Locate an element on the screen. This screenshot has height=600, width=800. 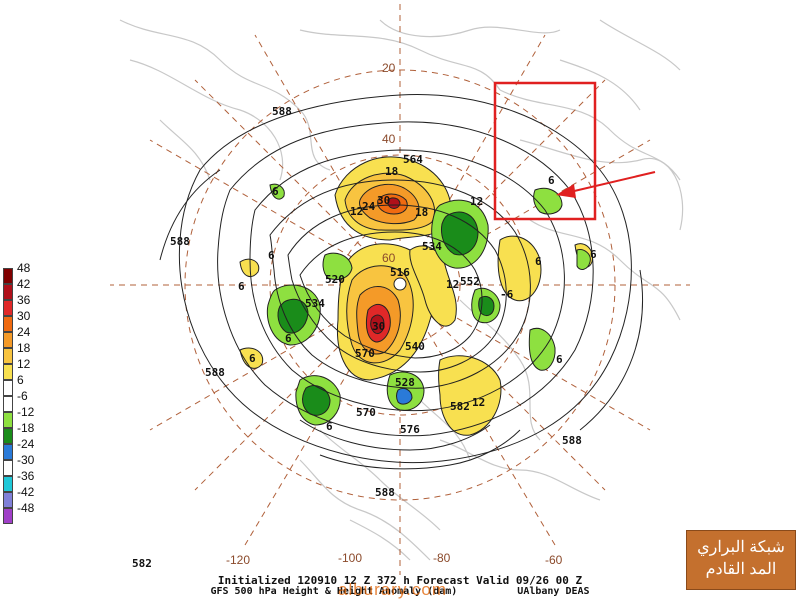
pole-marker is located at coordinates (400, 284).